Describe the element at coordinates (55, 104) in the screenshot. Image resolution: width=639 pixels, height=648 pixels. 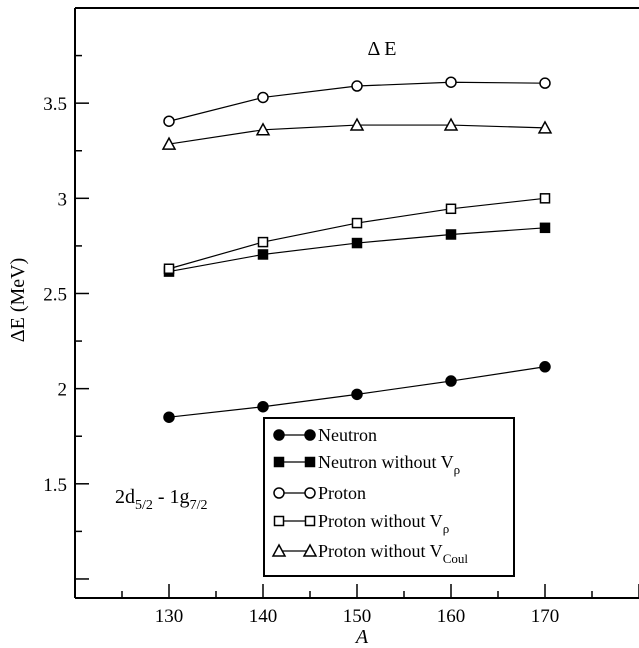
I see `y-tick-label: 3.5` at that location.